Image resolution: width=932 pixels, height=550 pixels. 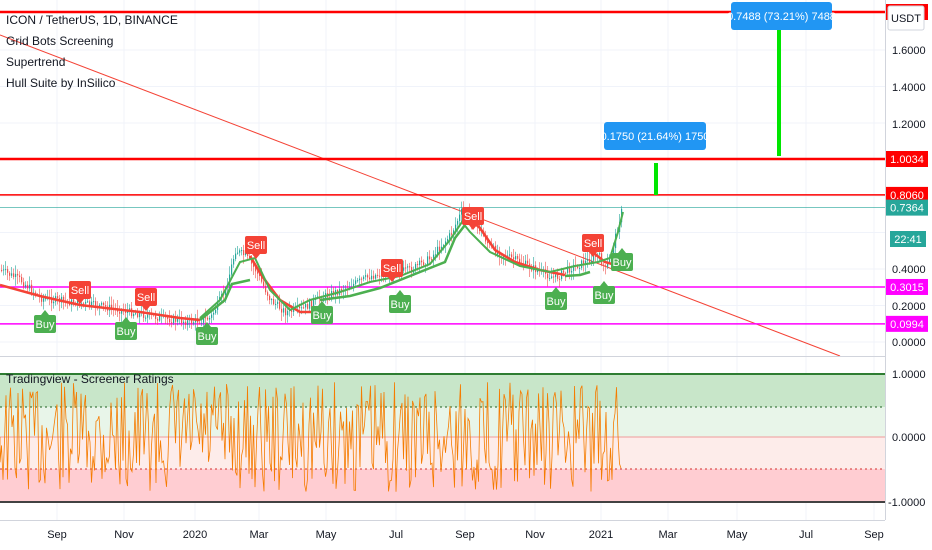 I want to click on annotation-large-text: 0.7488 (73.21%) 7488, so click(x=781, y=17).